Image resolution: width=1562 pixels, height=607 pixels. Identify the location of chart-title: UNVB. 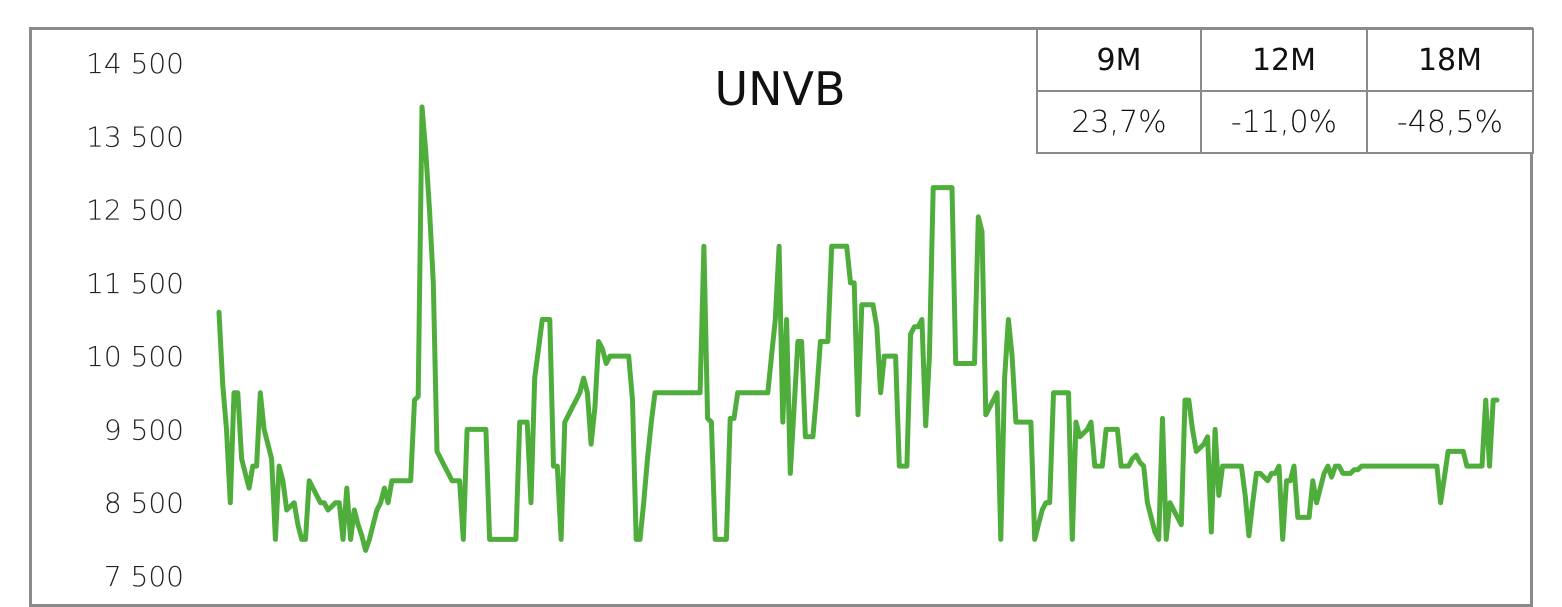
(779, 89).